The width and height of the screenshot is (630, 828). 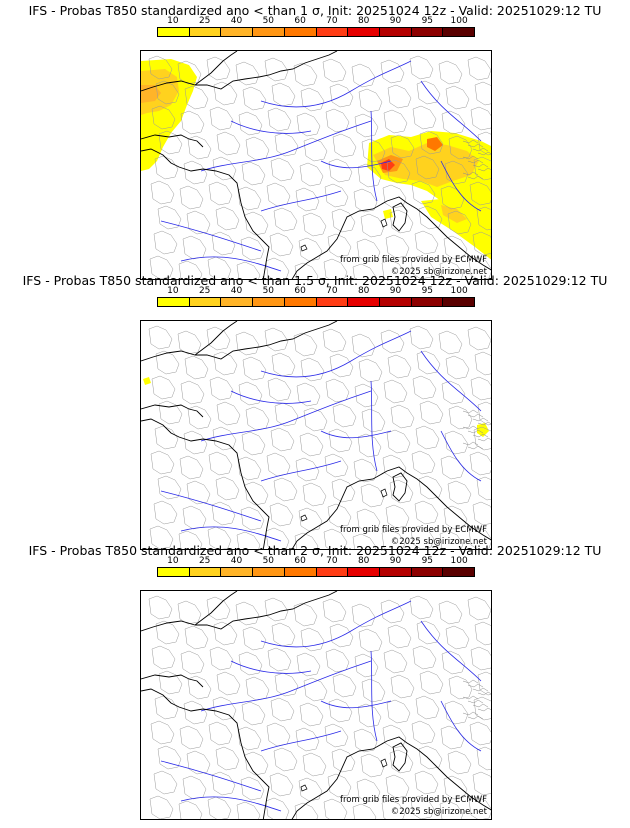 What do you see at coordinates (332, 21) in the screenshot?
I see `colorbar-tick-label: 70` at bounding box center [332, 21].